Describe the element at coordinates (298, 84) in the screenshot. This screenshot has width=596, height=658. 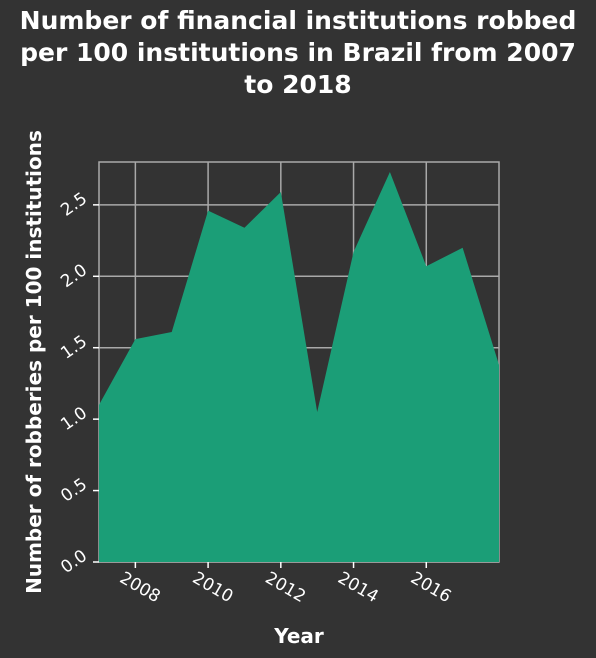
I see `chart-title-line-3: to 2018` at that location.